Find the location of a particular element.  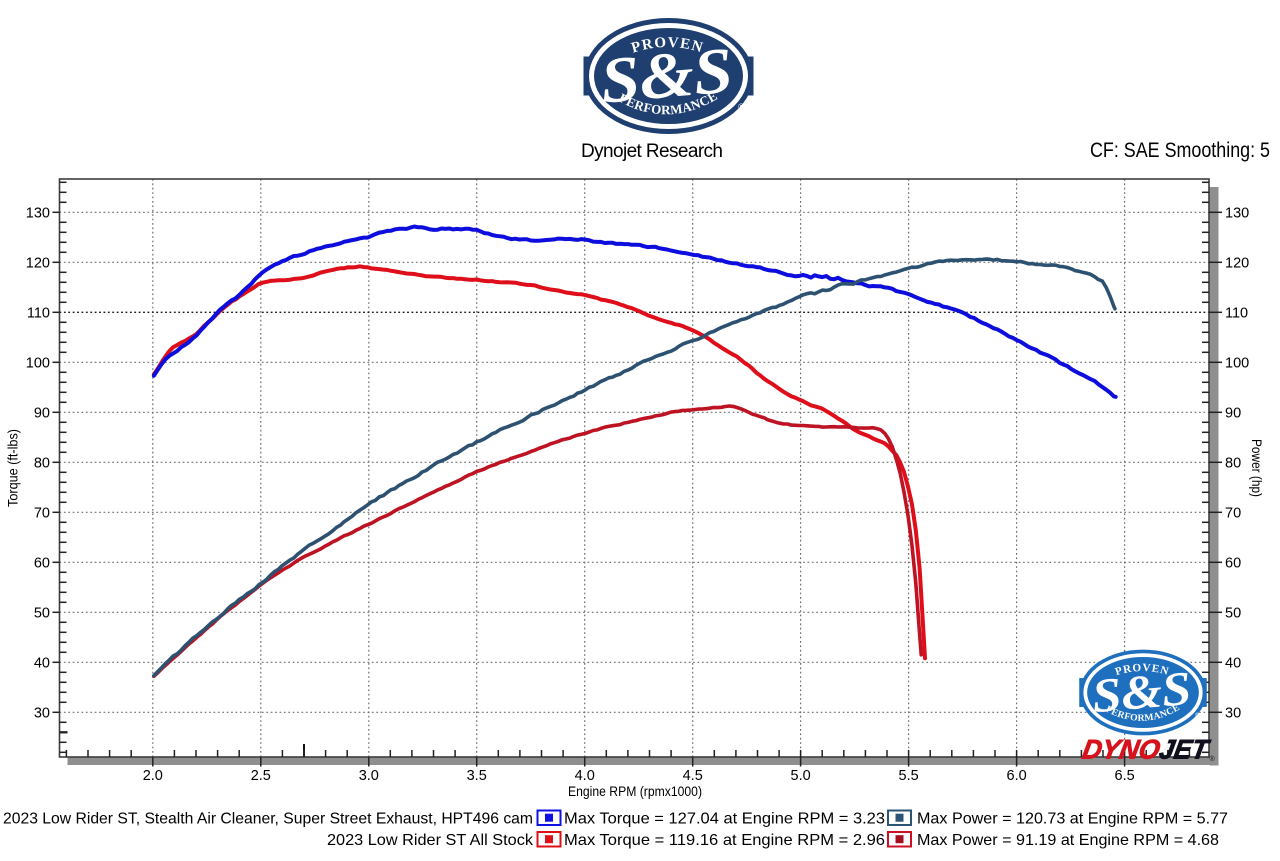

svg-text: 2.5 is located at coordinates (261, 776).